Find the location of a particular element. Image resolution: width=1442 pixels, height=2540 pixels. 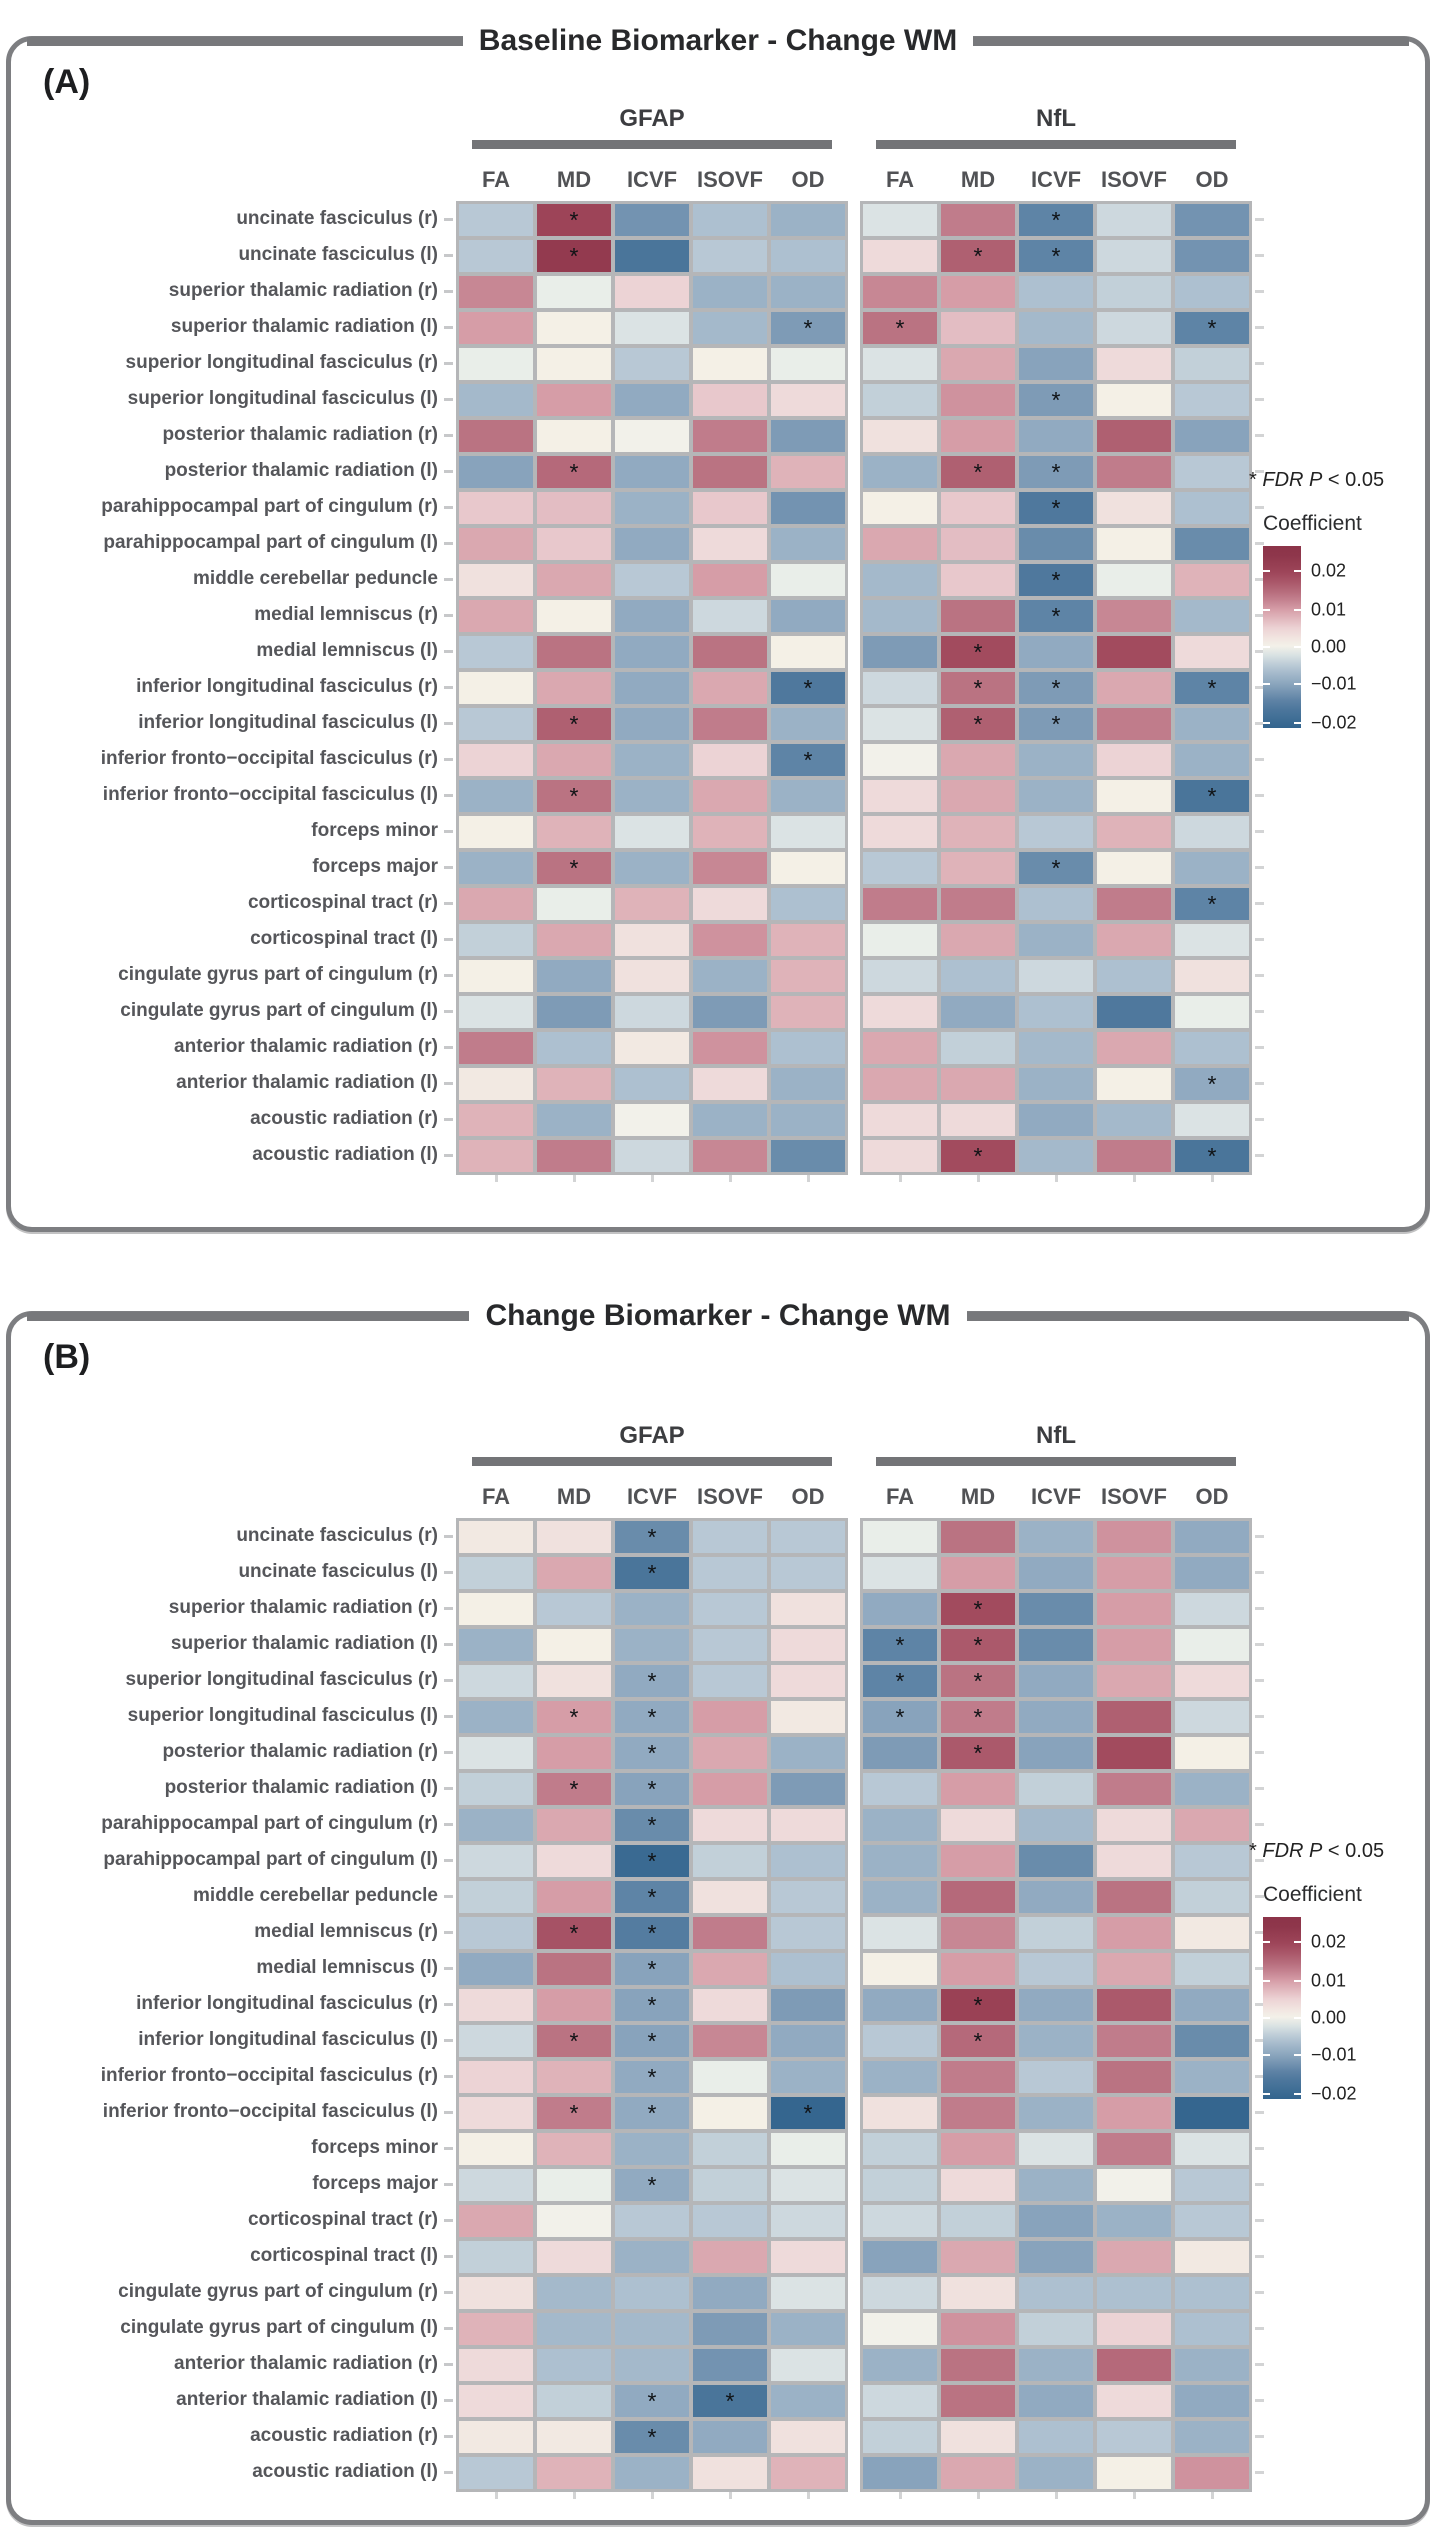

row-label: inferior longitudinal fasciculus (r) is located at coordinates (239, 687).